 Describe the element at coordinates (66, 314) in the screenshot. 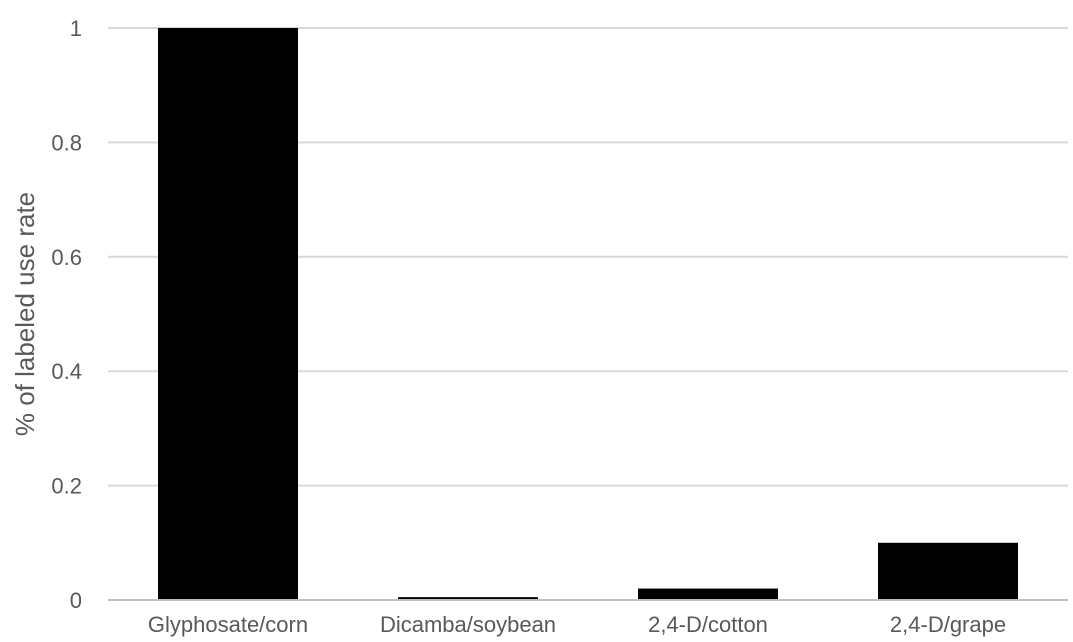

I see `y-axis-tick-labels: 0 0.2 0.4 0.6 0.8 1` at that location.